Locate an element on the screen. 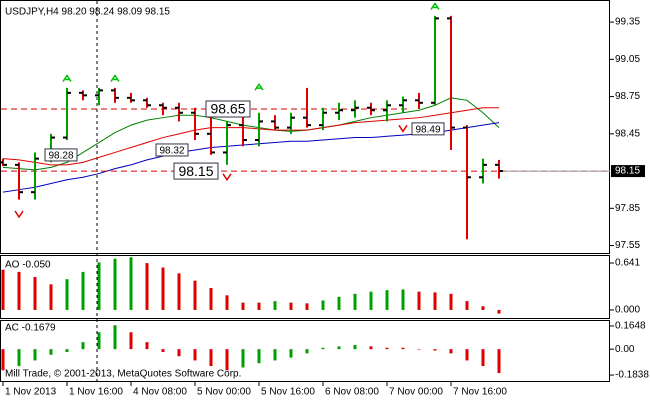  y-tick-label: 0.641 is located at coordinates (627, 263).